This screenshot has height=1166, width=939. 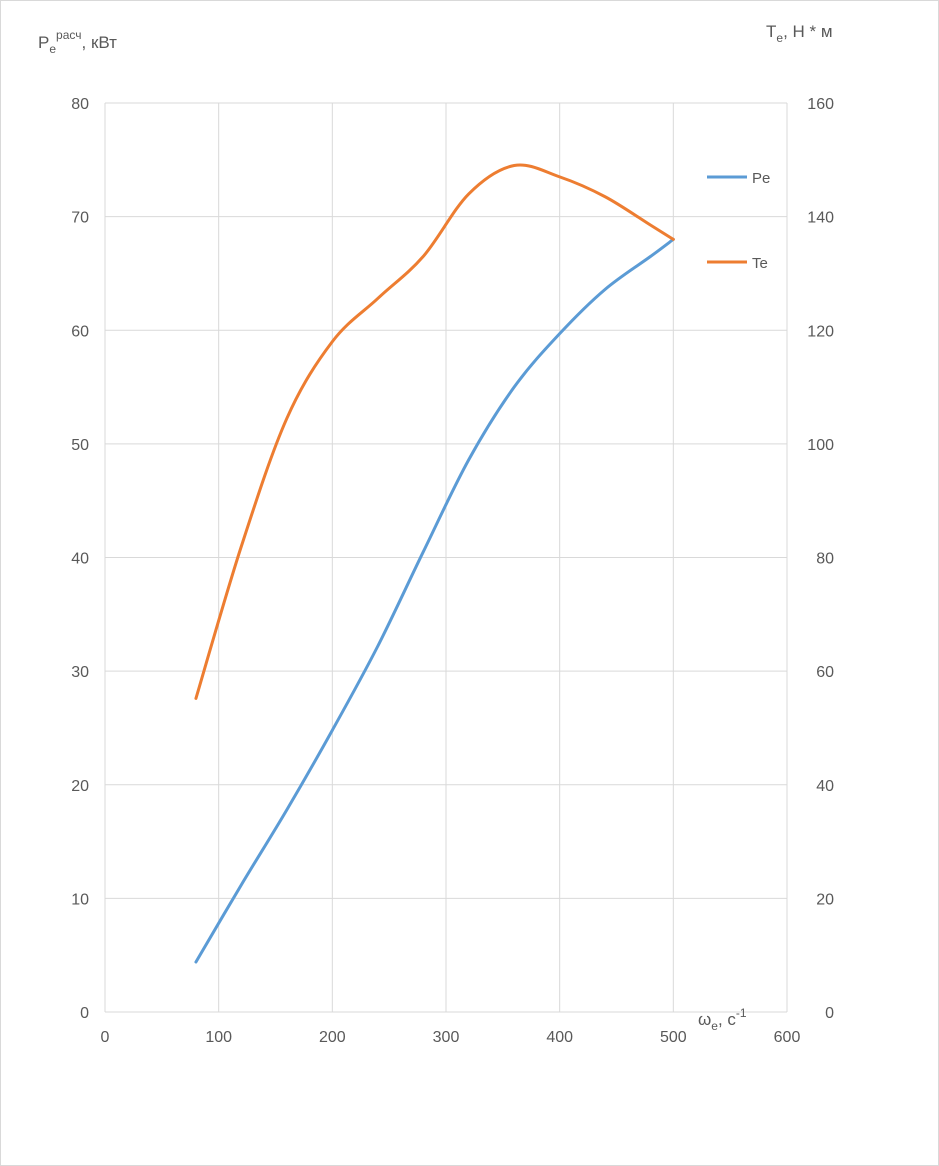 I want to click on y-right-axis-title: Te, Н * м, so click(x=799, y=33).